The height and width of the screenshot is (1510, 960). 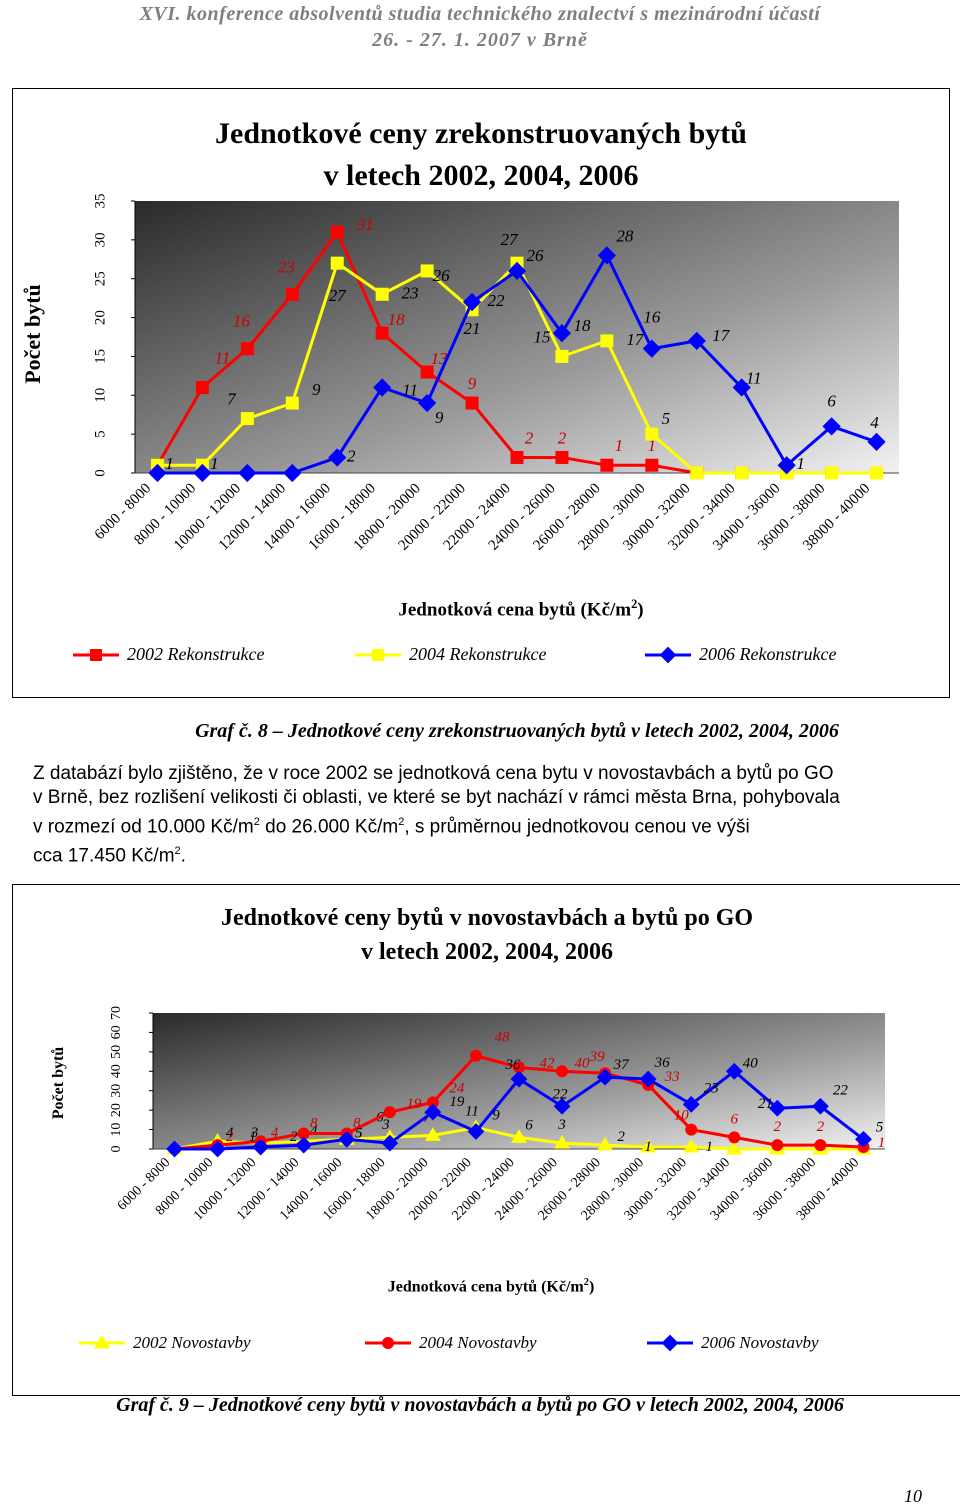 I want to click on data-label: 19, so click(x=414, y=1104).